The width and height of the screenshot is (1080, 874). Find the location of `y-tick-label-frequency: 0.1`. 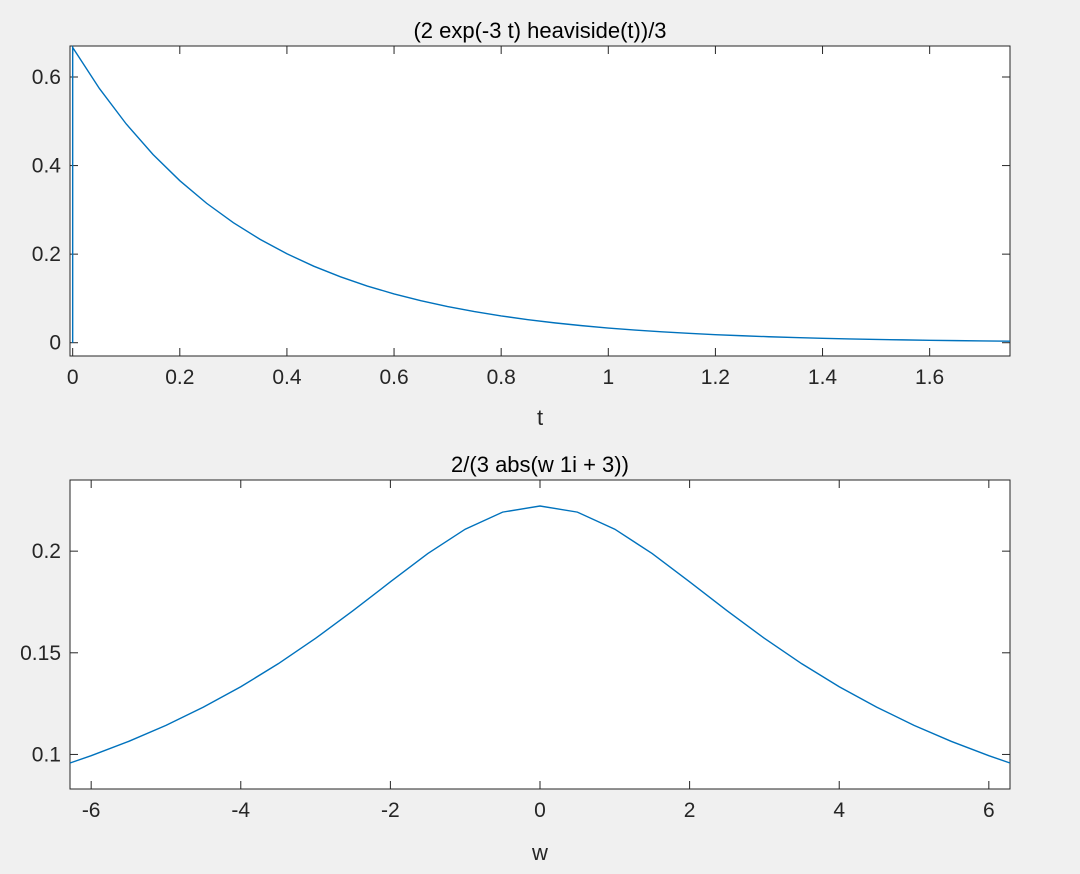

y-tick-label-frequency: 0.1 is located at coordinates (46, 754).